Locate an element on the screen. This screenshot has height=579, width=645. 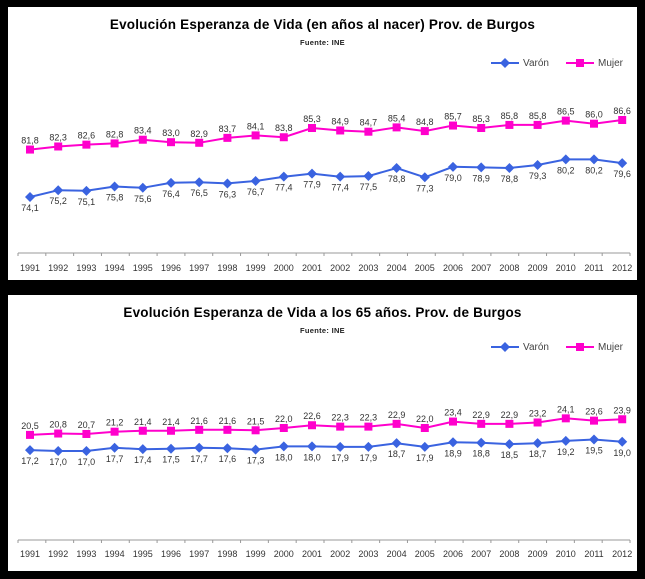
svg-text: 2011 is located at coordinates (593, 268).